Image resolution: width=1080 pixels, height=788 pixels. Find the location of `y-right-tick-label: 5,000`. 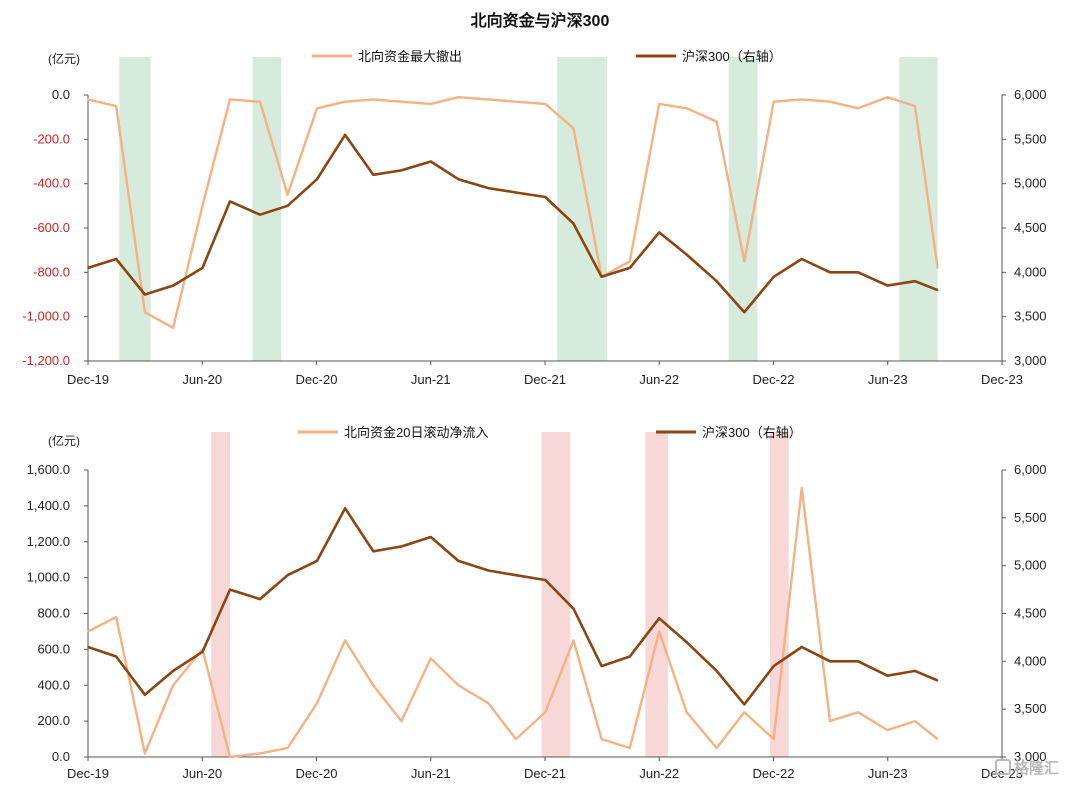

y-right-tick-label: 5,000 is located at coordinates (1030, 183).